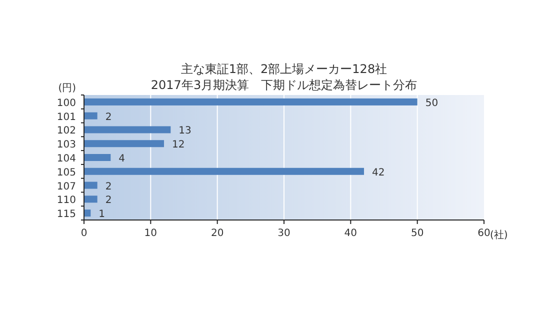 This screenshot has width=553, height=320. Describe the element at coordinates (284, 69) in the screenshot. I see `chart-title: 主な東証1部、2部上場メーカー128社` at that location.